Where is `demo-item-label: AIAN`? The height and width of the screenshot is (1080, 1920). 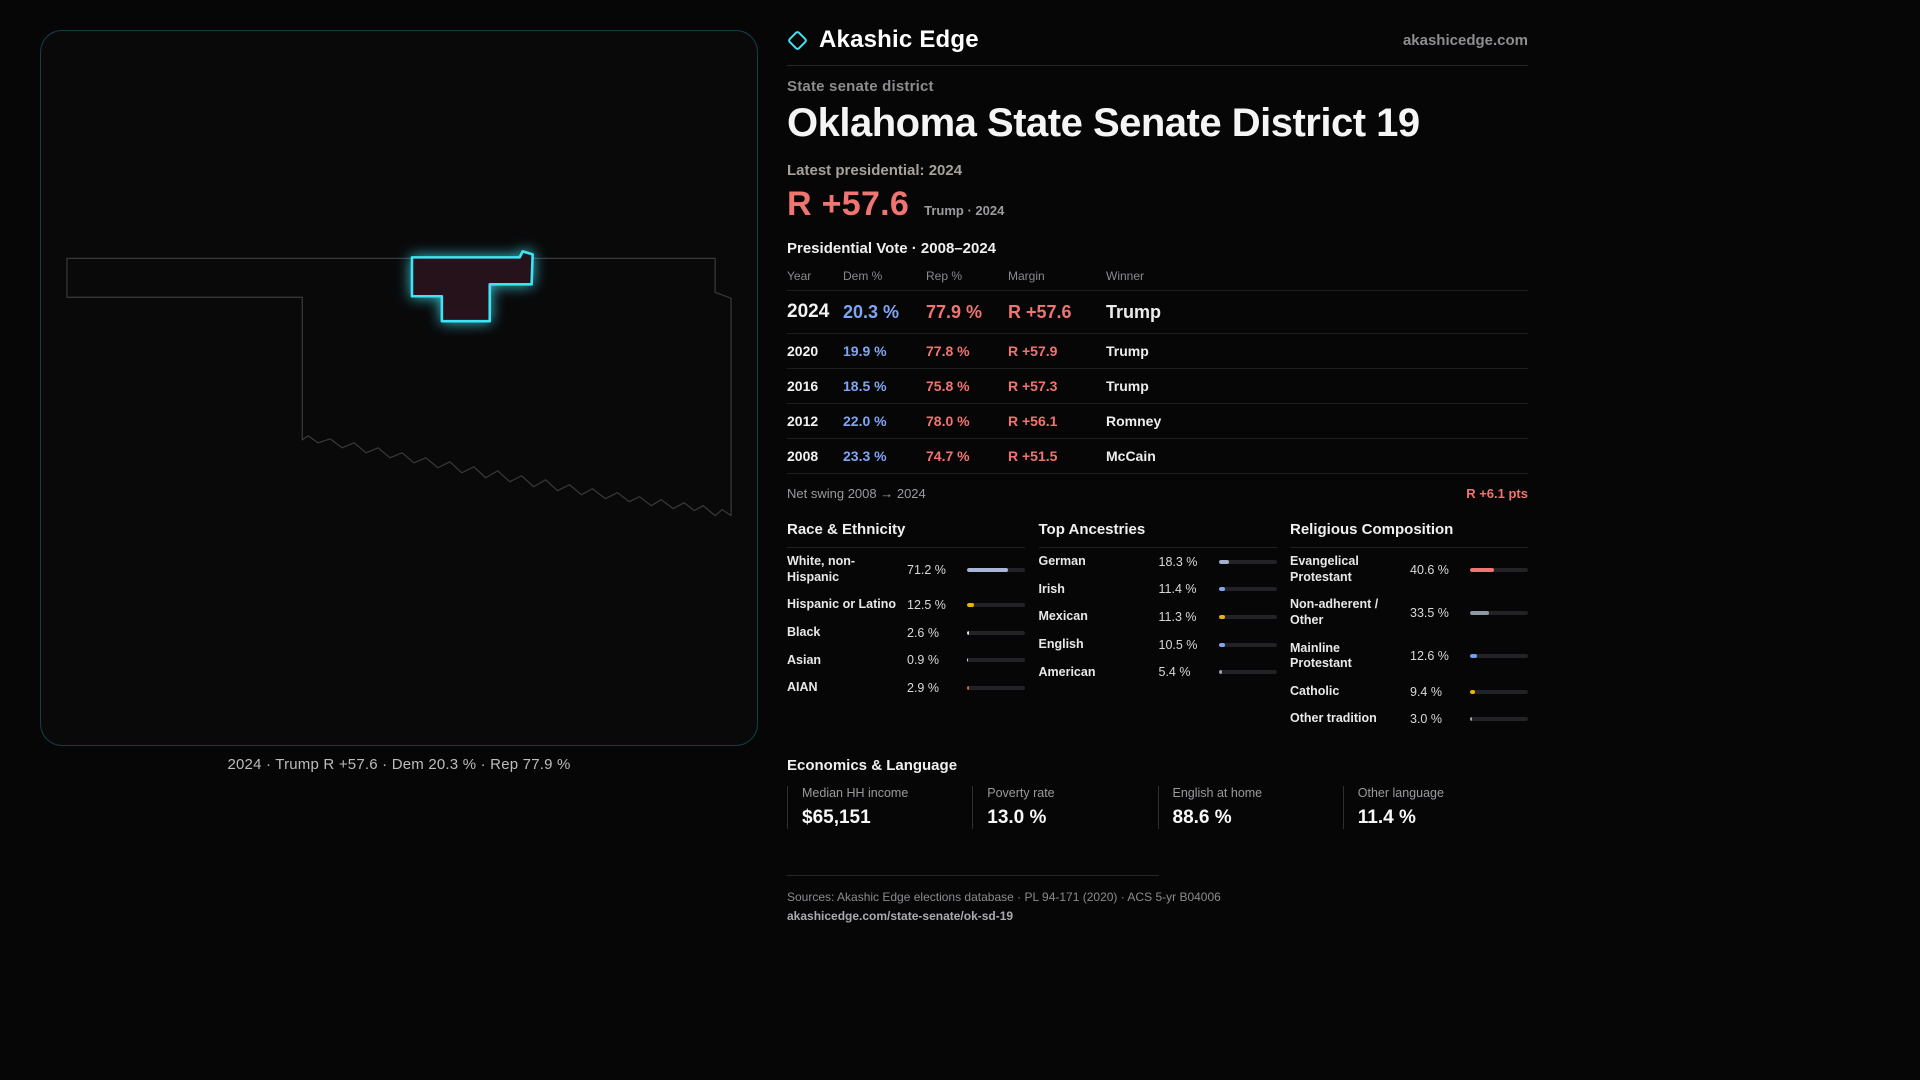 demo-item-label: AIAN is located at coordinates (802, 687).